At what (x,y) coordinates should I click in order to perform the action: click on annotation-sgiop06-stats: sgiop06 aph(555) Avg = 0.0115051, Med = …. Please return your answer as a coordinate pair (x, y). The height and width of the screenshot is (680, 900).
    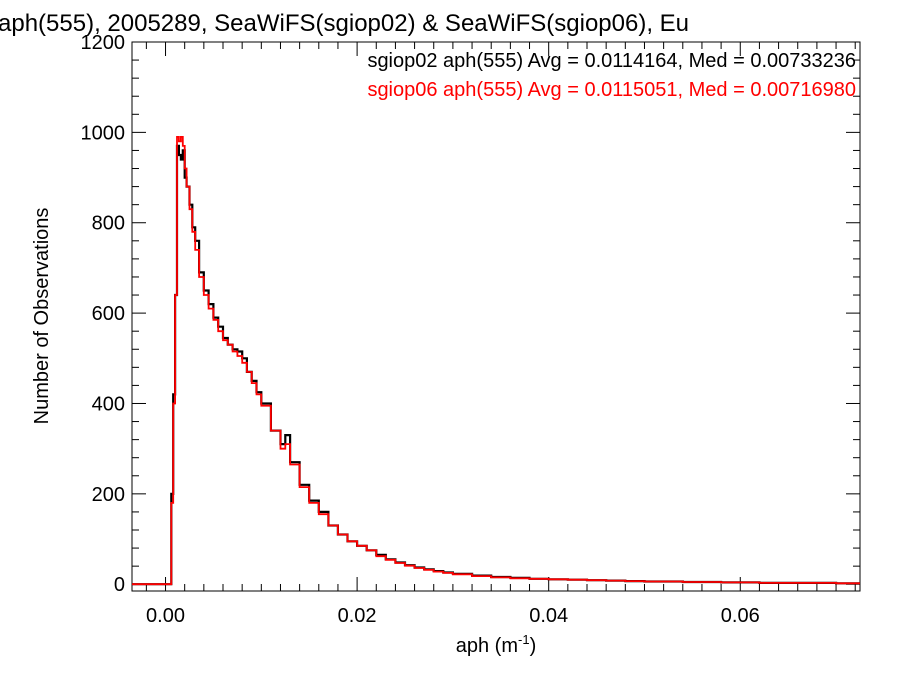
    Looking at the image, I should click on (611, 90).